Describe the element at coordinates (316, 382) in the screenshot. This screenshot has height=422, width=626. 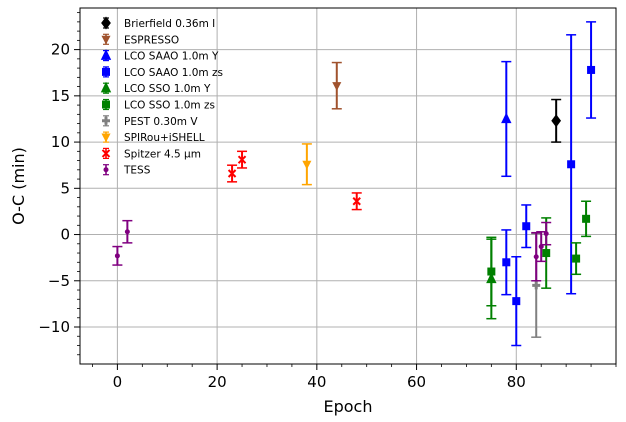
I see `x-tick-label: 40` at that location.